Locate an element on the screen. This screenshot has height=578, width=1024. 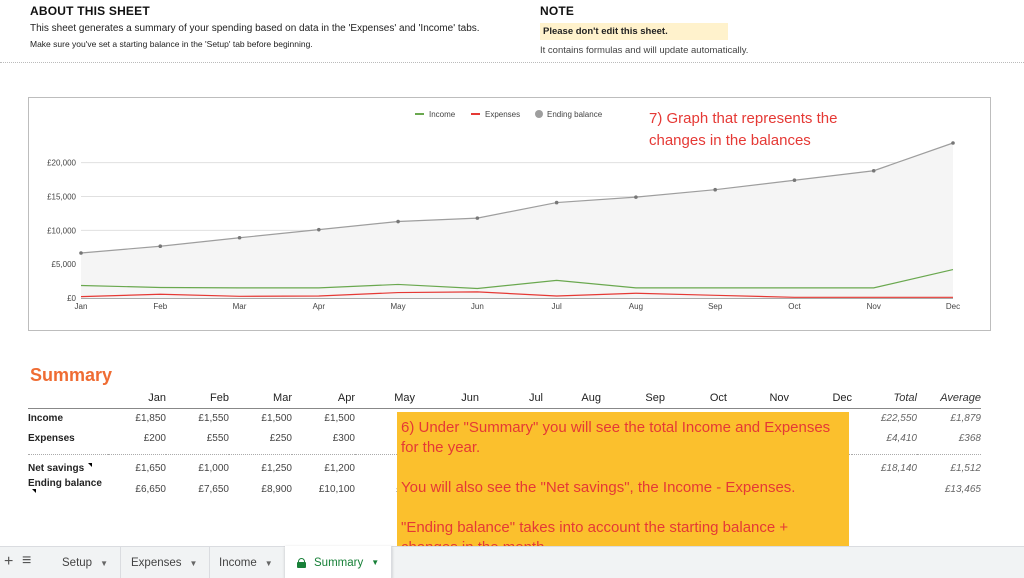
total-cell: £4,410 is located at coordinates (901, 438).